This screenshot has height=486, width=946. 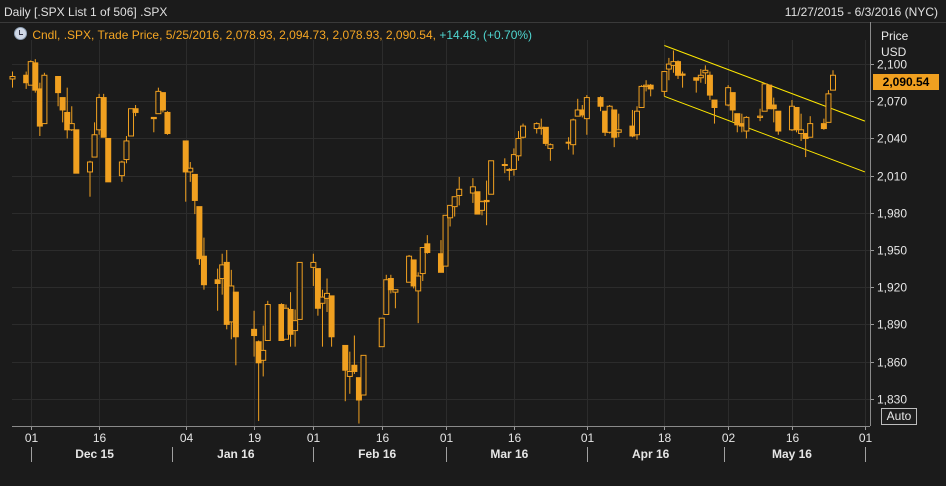 What do you see at coordinates (899, 416) in the screenshot?
I see `auto-scale-button: Auto` at bounding box center [899, 416].